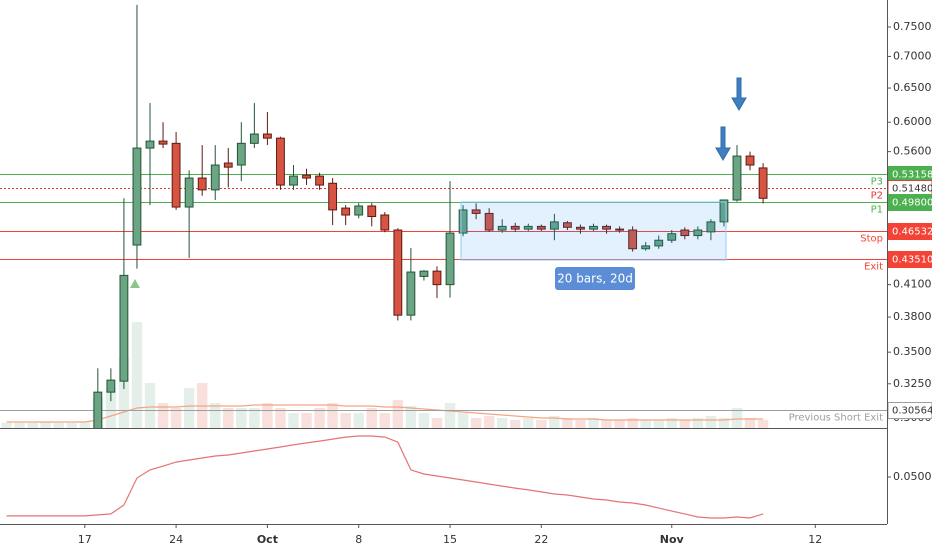 This screenshot has height=550, width=932. I want to click on level-name: P3, so click(877, 182).